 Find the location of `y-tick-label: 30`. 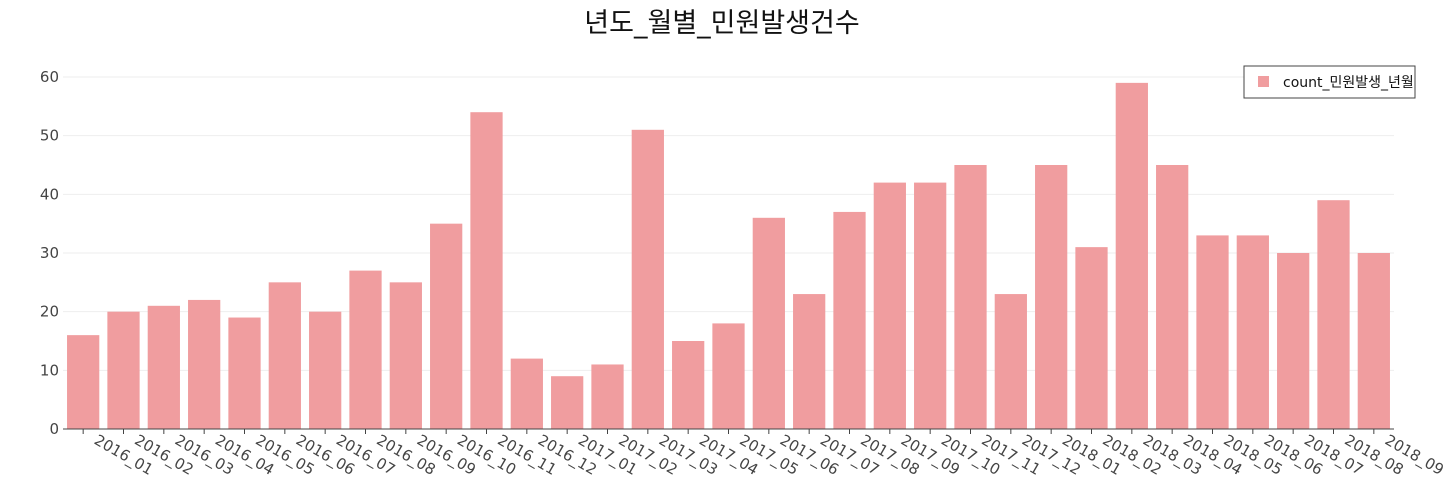

y-tick-label: 30 is located at coordinates (49, 253).